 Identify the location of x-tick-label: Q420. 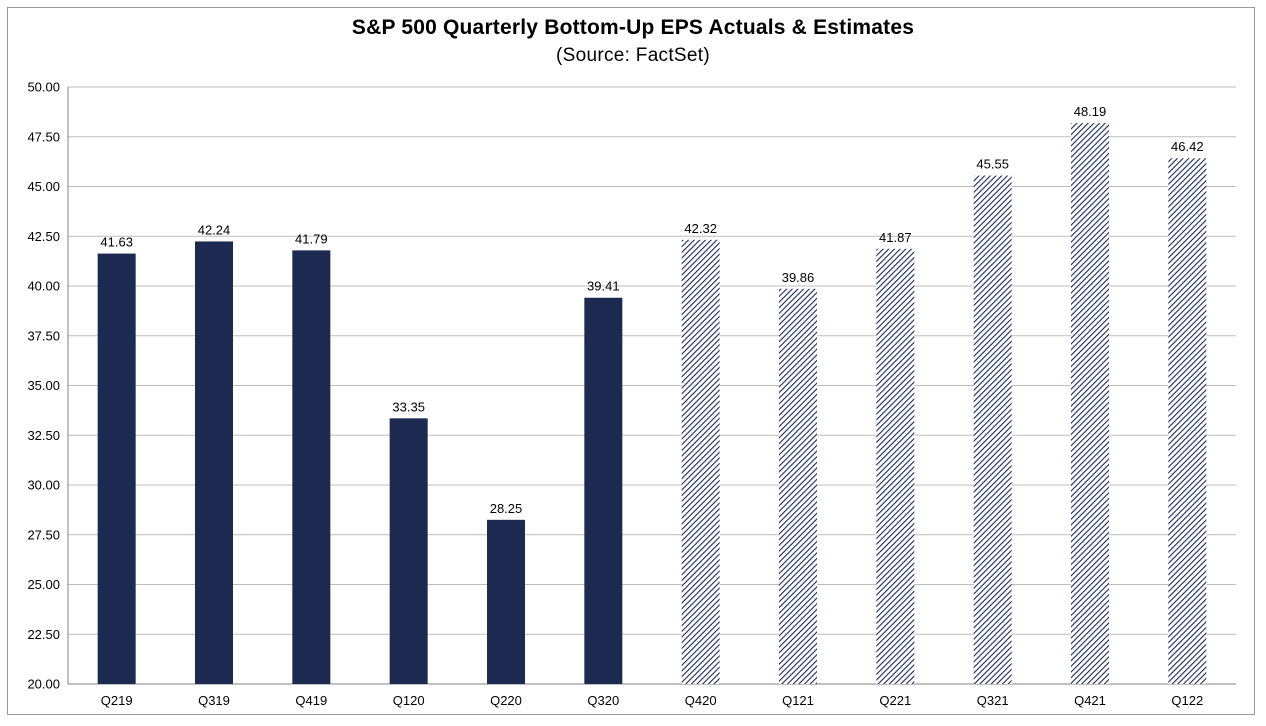
(701, 700).